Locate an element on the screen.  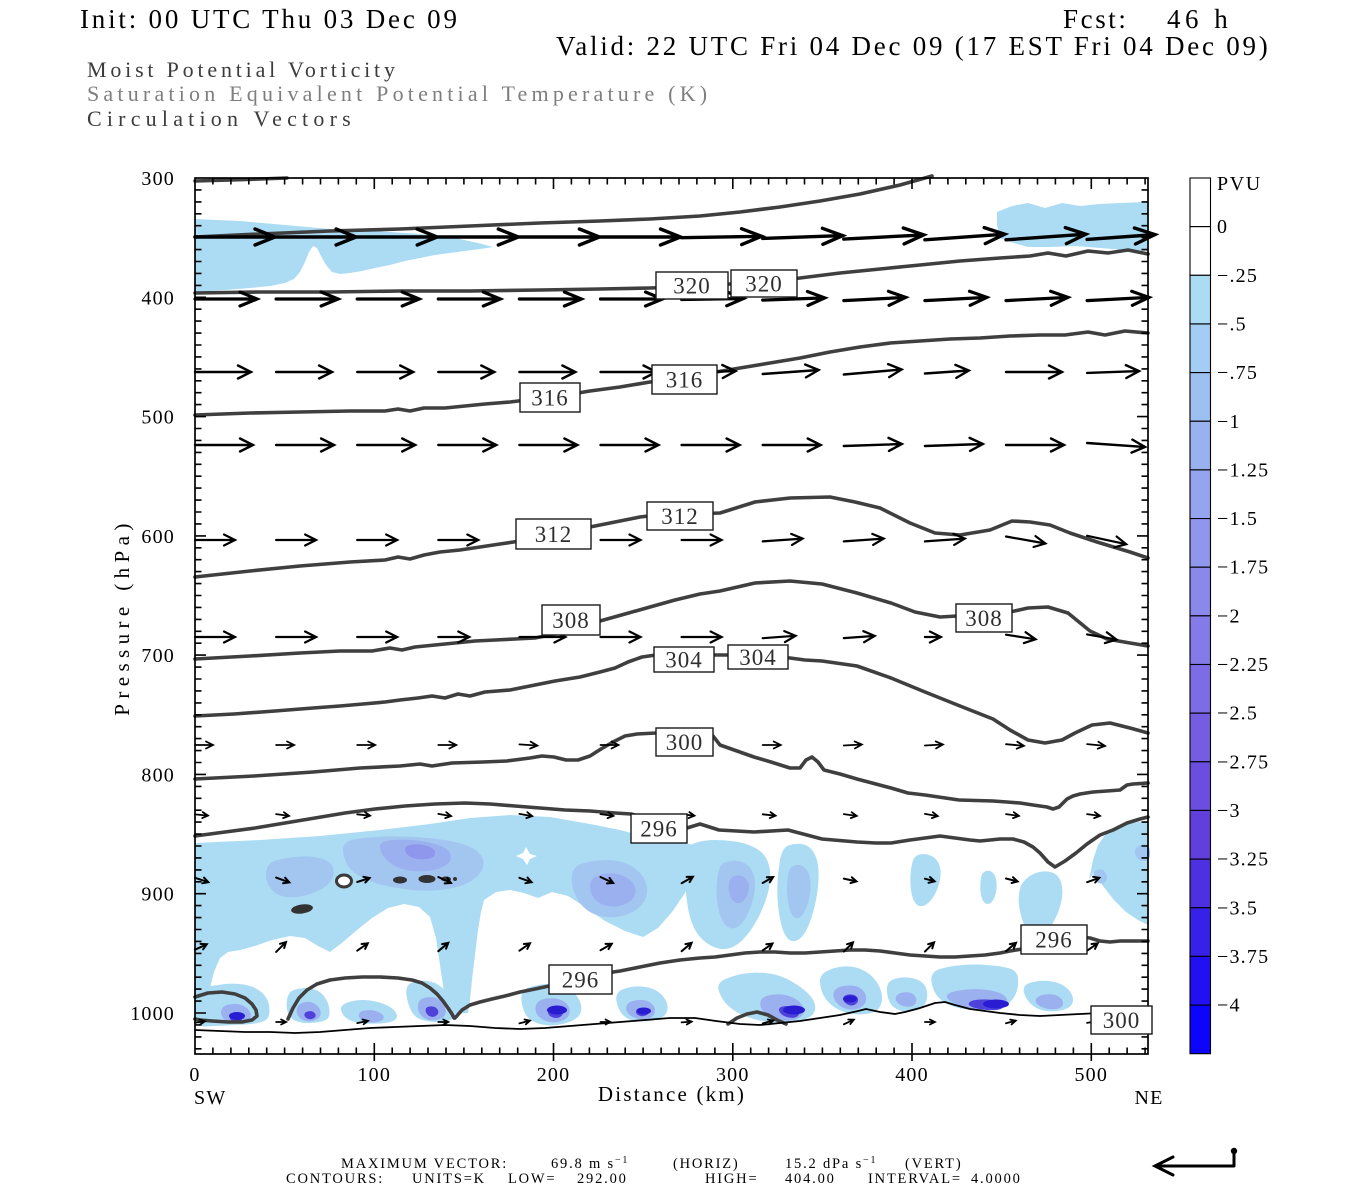
svg-text: −2.25 is located at coordinates (1243, 665).